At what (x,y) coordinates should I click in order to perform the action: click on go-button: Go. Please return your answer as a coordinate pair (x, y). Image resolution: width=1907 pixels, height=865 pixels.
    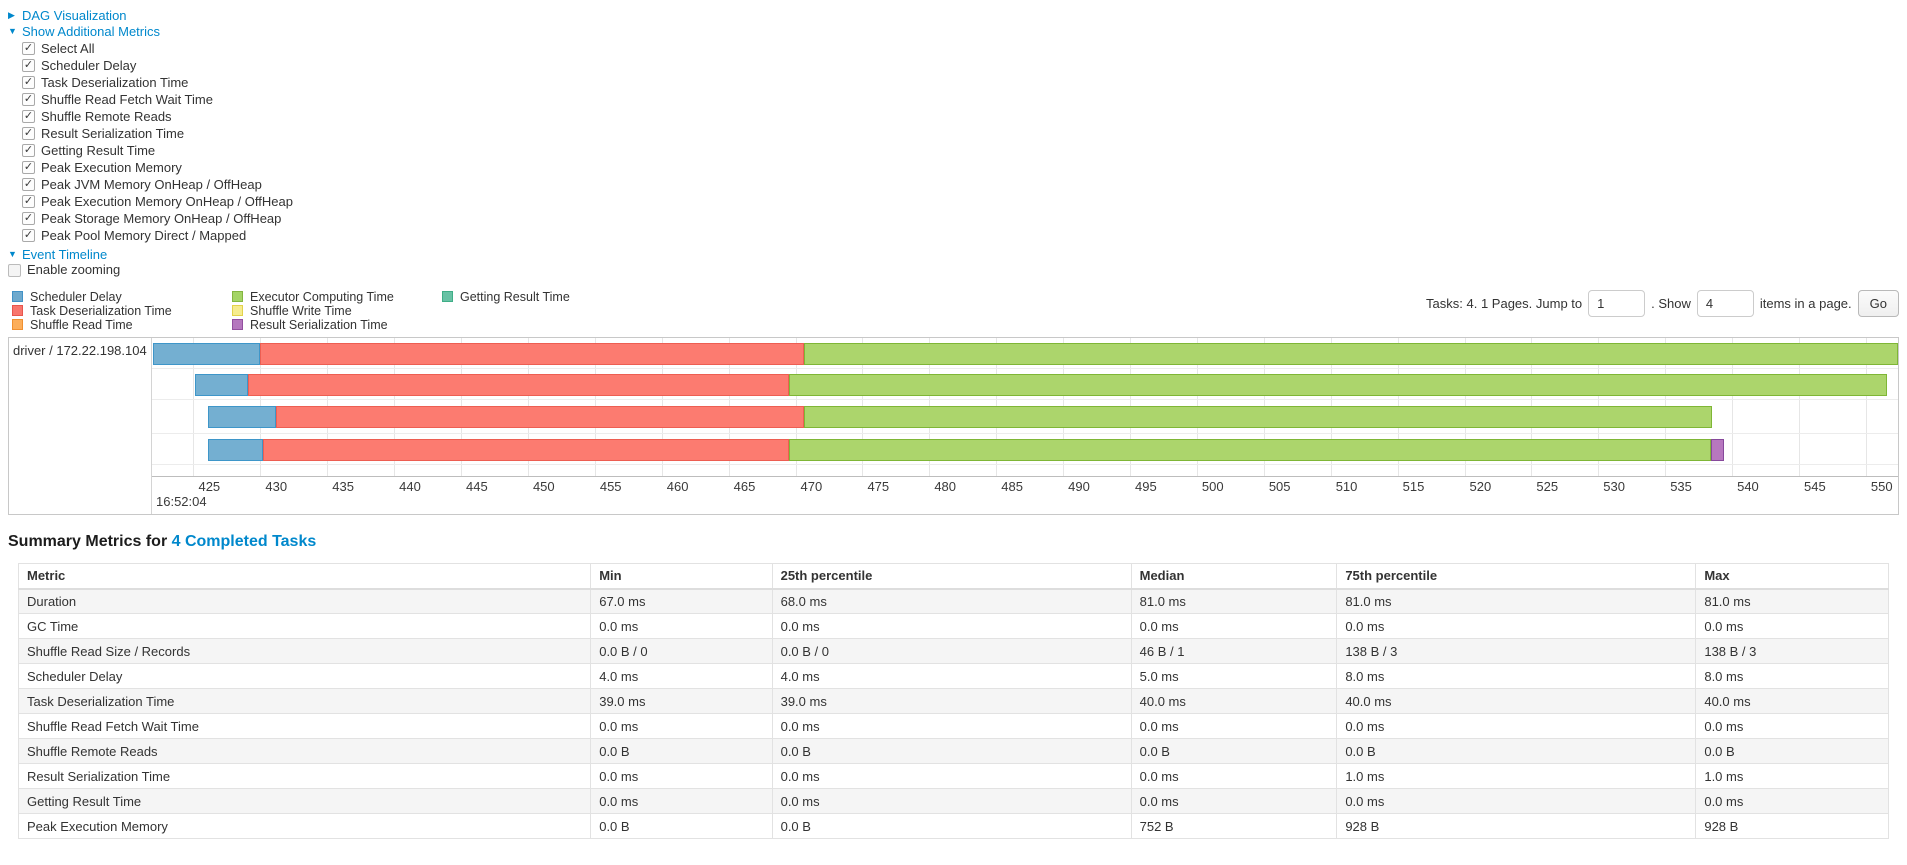
    Looking at the image, I should click on (1878, 303).